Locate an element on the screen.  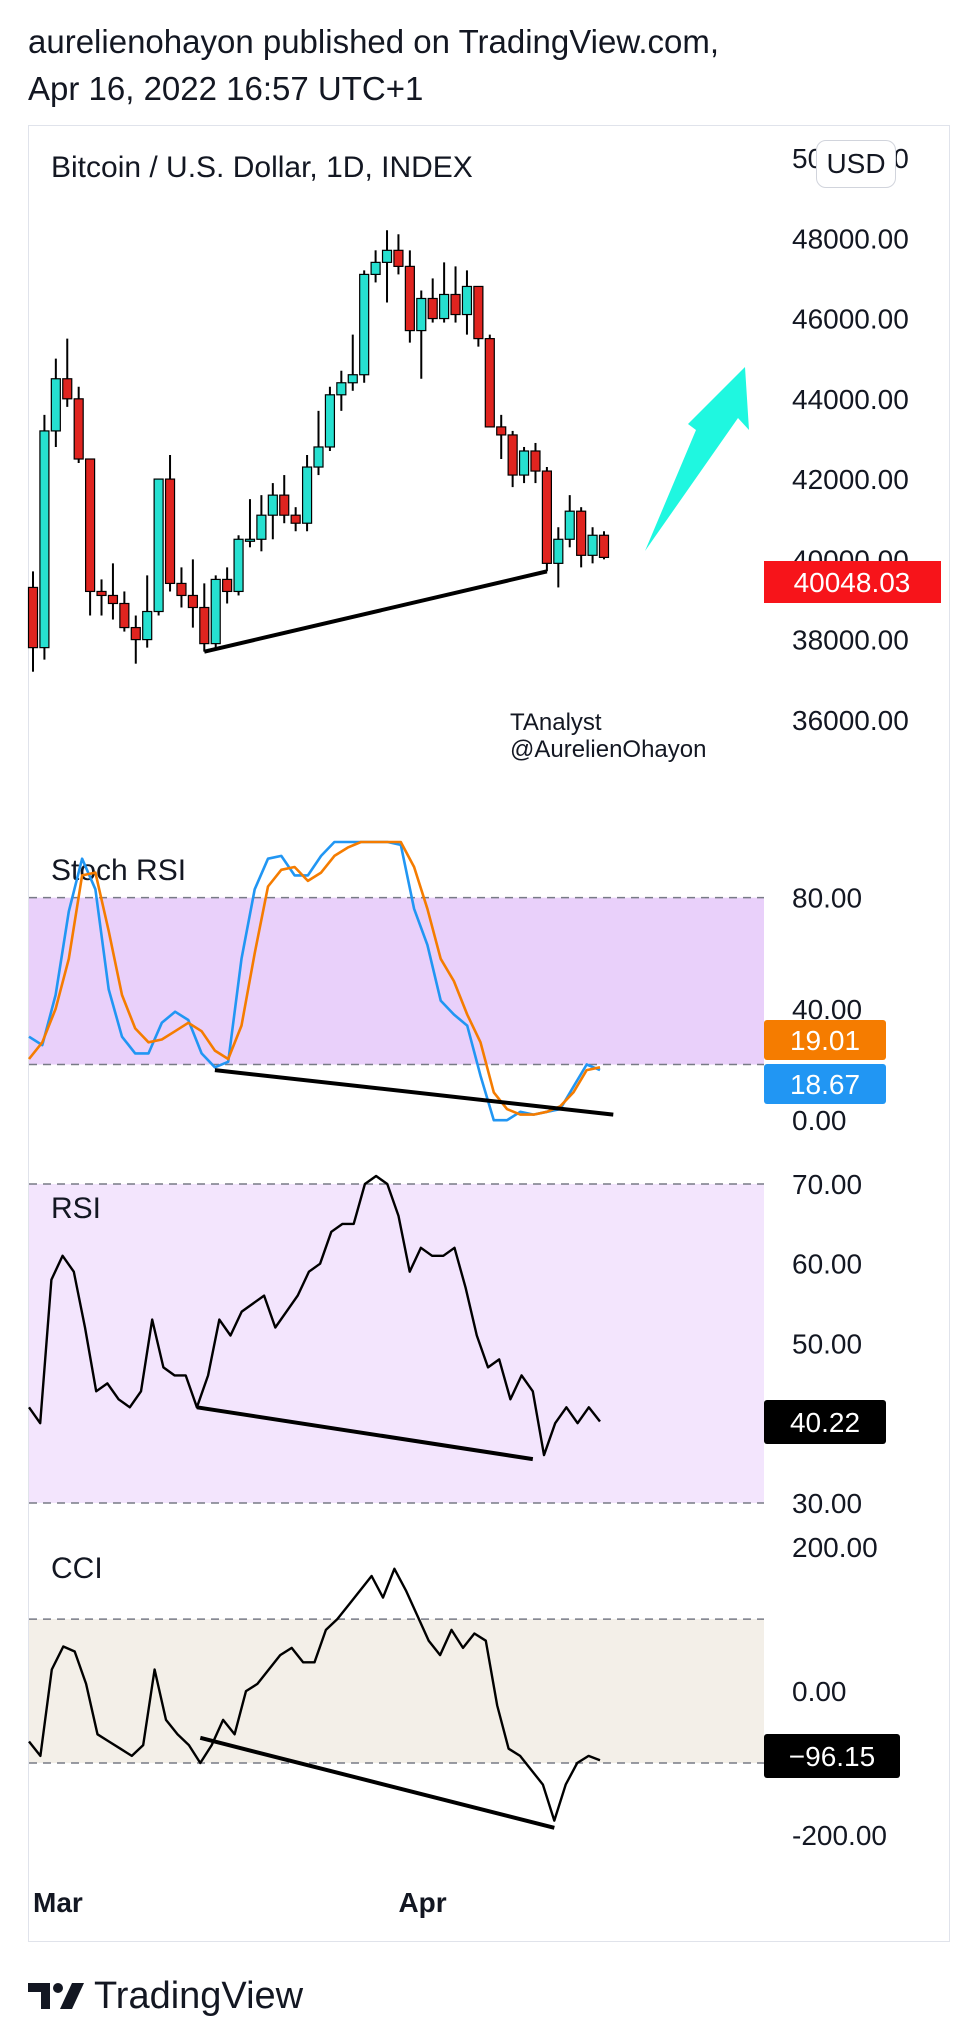
price-axis-tick: 44000.00 is located at coordinates (850, 399).